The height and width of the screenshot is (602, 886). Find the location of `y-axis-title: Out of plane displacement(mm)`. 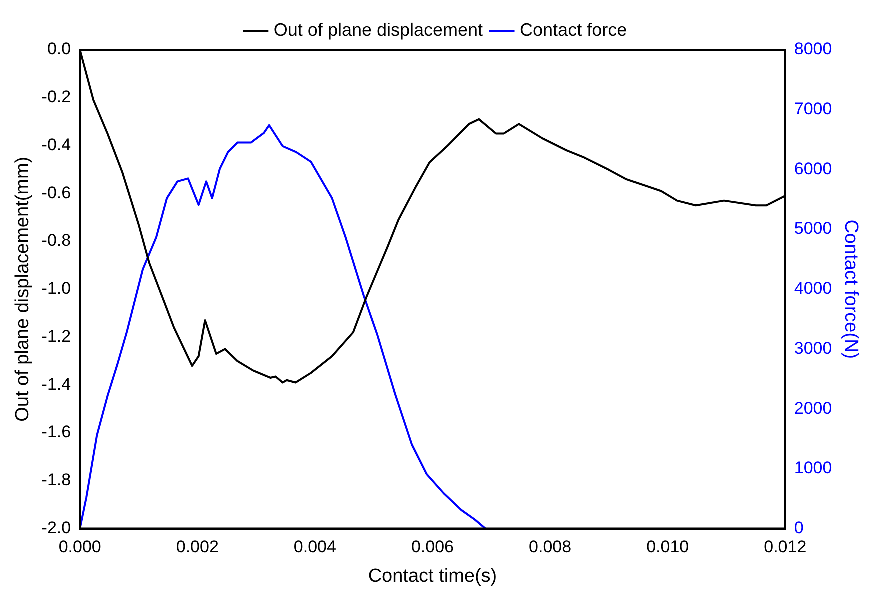

y-axis-title: Out of plane displacement(mm) is located at coordinates (23, 289).